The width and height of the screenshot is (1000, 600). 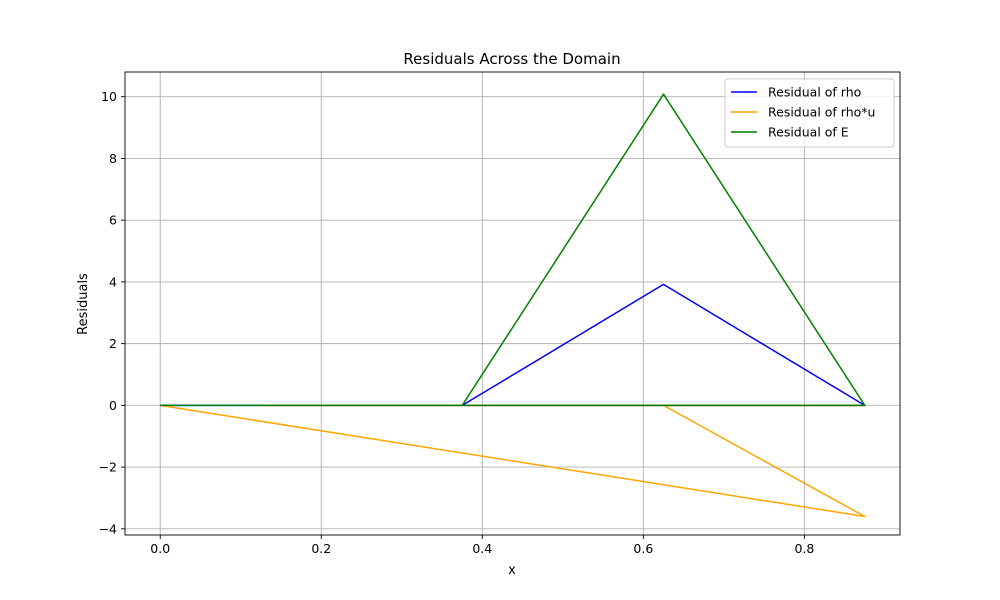 I want to click on legend-box, so click(x=809, y=113).